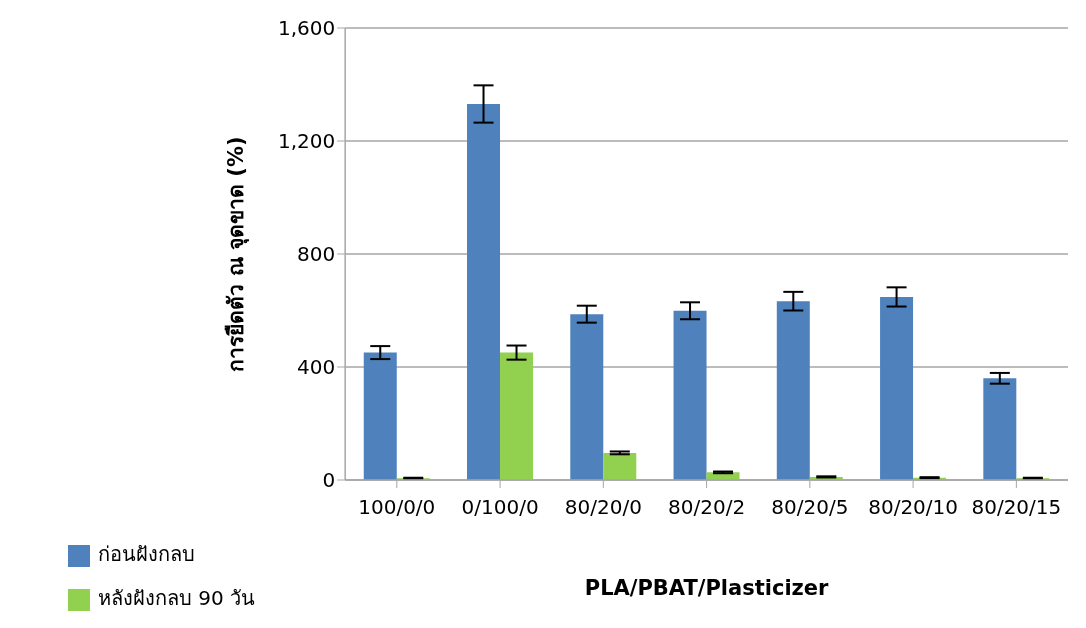  Describe the element at coordinates (316, 254) in the screenshot. I see `y-tick-label: 800` at that location.